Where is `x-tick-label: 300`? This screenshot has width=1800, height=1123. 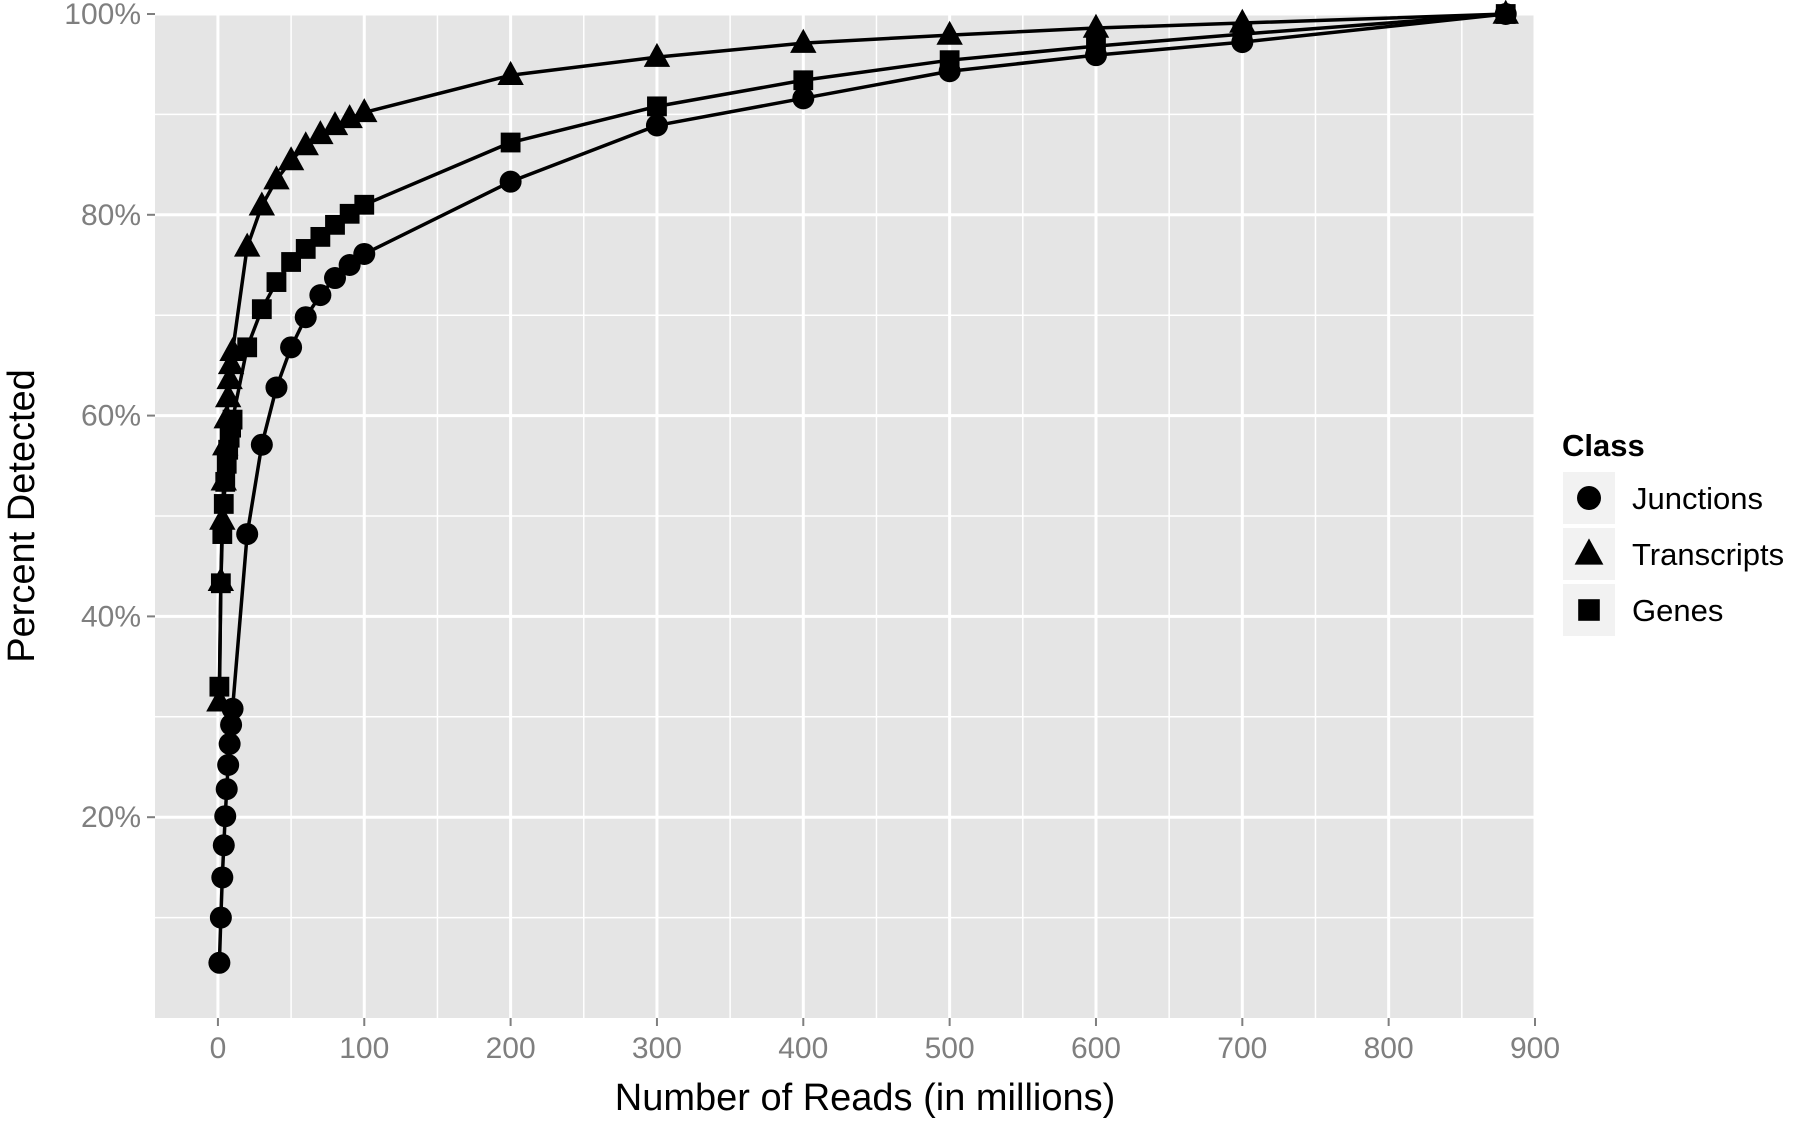 x-tick-label: 300 is located at coordinates (657, 1048).